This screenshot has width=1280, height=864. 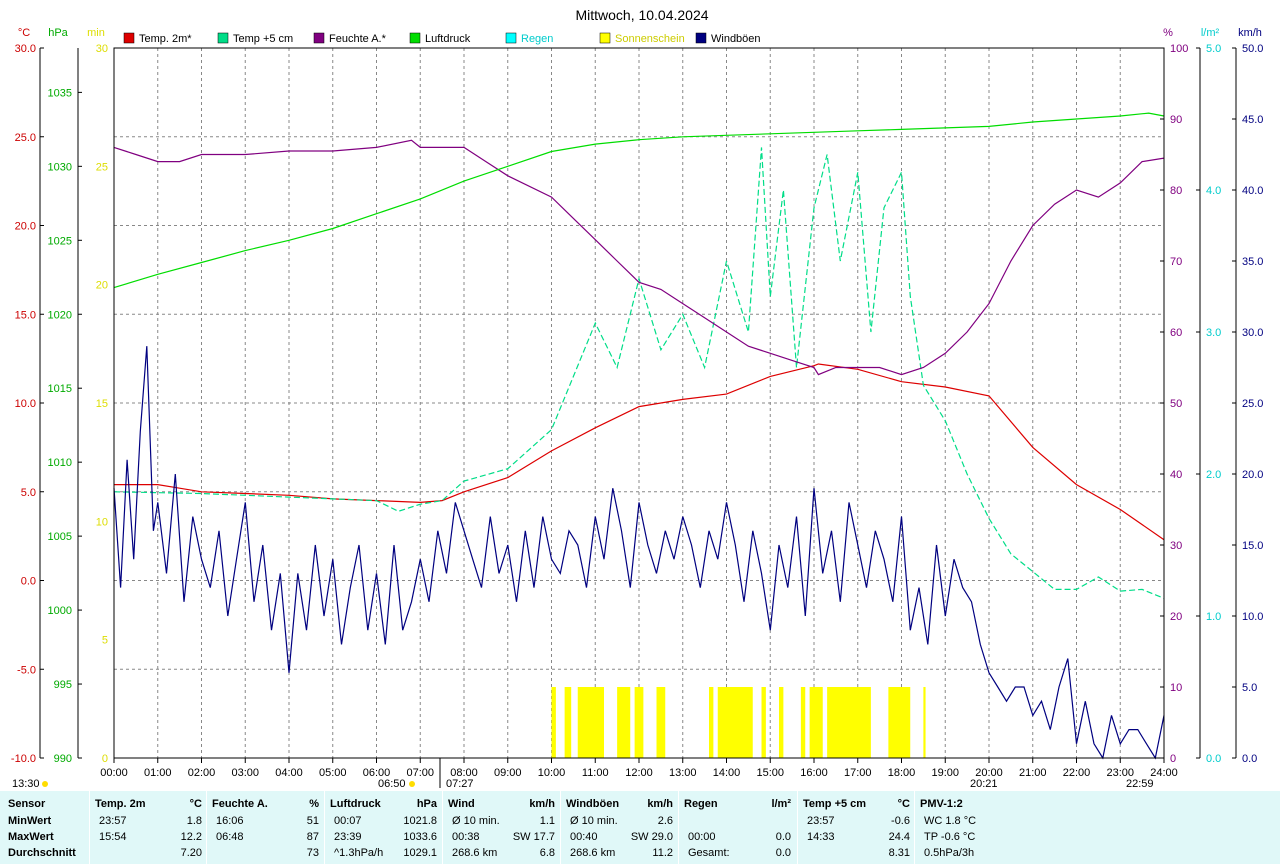 I want to click on wind-unit-label: km/h, so click(x=1250, y=33).